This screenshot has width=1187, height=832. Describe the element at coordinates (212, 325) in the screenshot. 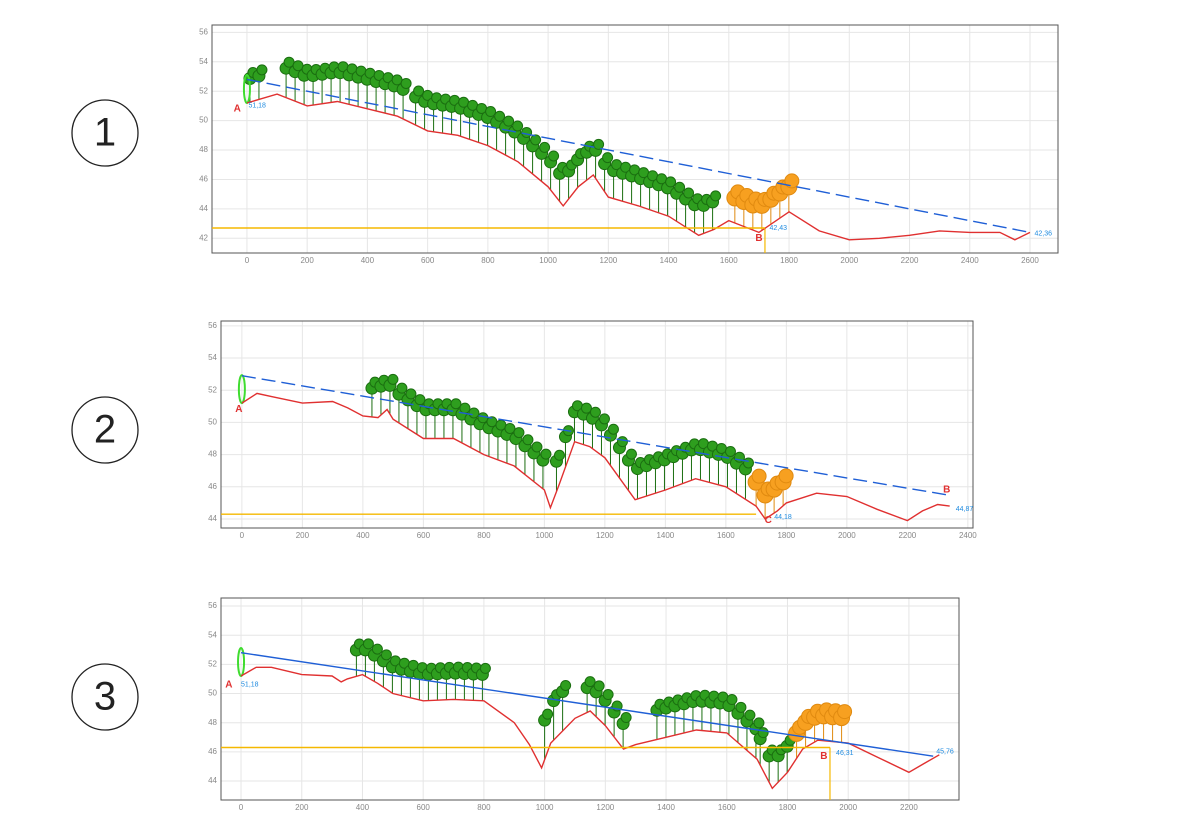

I see `y-tick-label: 56` at that location.